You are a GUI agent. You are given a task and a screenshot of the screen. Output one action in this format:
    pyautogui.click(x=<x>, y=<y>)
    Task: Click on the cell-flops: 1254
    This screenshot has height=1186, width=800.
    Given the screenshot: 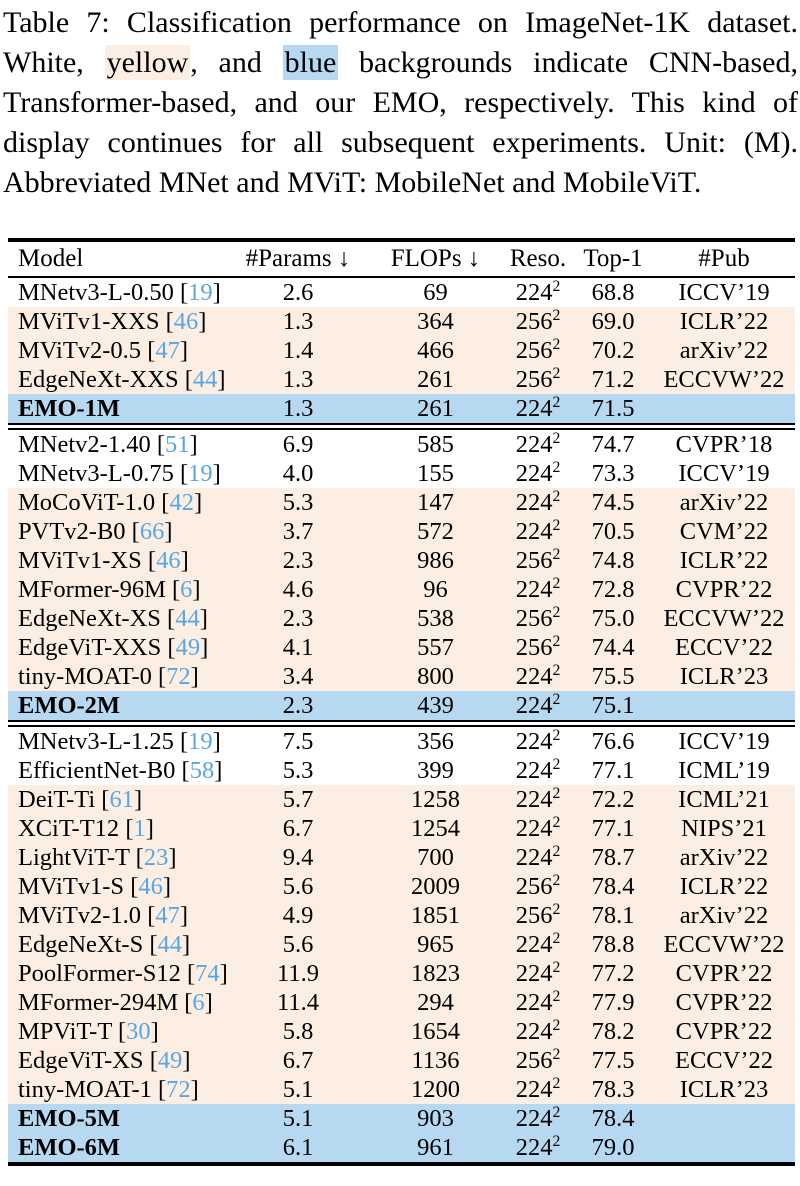 What is the action you would take?
    pyautogui.click(x=435, y=828)
    